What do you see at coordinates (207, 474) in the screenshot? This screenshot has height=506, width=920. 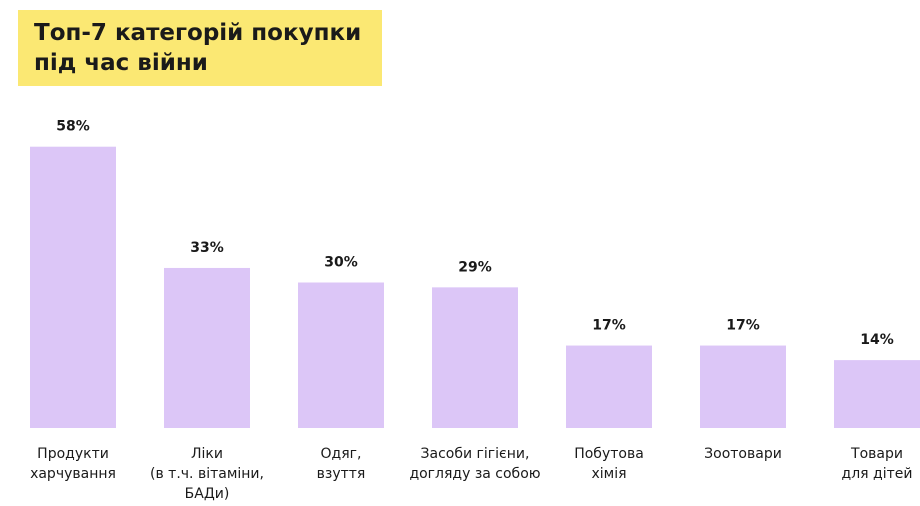 I see `x-tick-label: Ліки (в т.ч. вітаміни, БАДи)` at bounding box center [207, 474].